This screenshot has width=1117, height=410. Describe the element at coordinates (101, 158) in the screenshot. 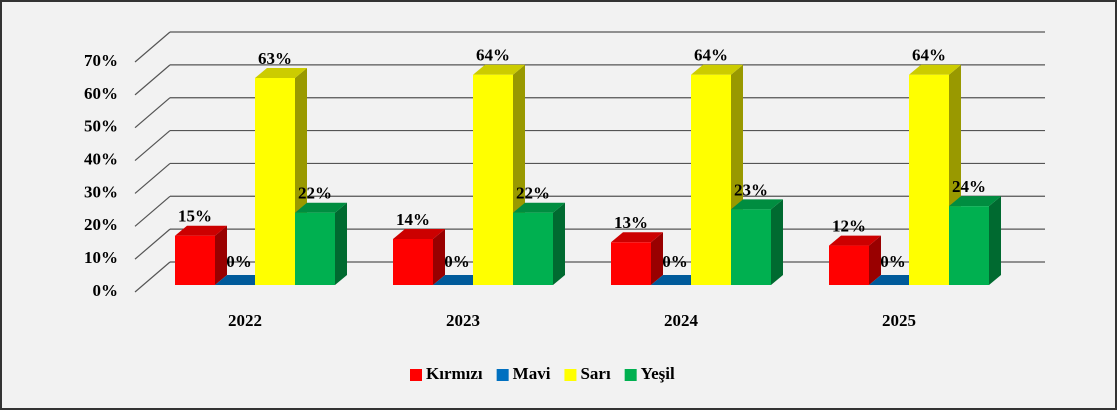

I see `y-tick-label: 40%` at that location.